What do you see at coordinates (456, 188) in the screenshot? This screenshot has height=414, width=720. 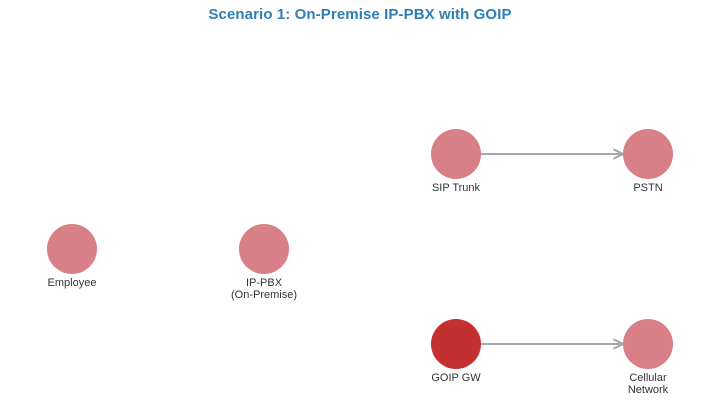 I see `node-label-sip-trunk: SIP Trunk` at bounding box center [456, 188].